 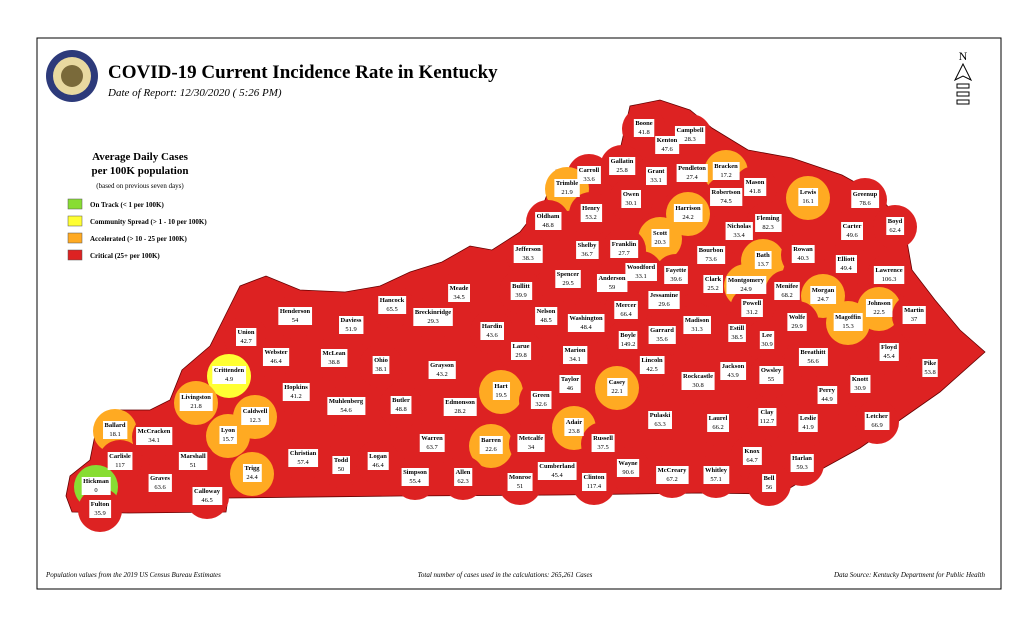 What do you see at coordinates (667, 149) in the screenshot?
I see `county-value: 47.6` at bounding box center [667, 149].